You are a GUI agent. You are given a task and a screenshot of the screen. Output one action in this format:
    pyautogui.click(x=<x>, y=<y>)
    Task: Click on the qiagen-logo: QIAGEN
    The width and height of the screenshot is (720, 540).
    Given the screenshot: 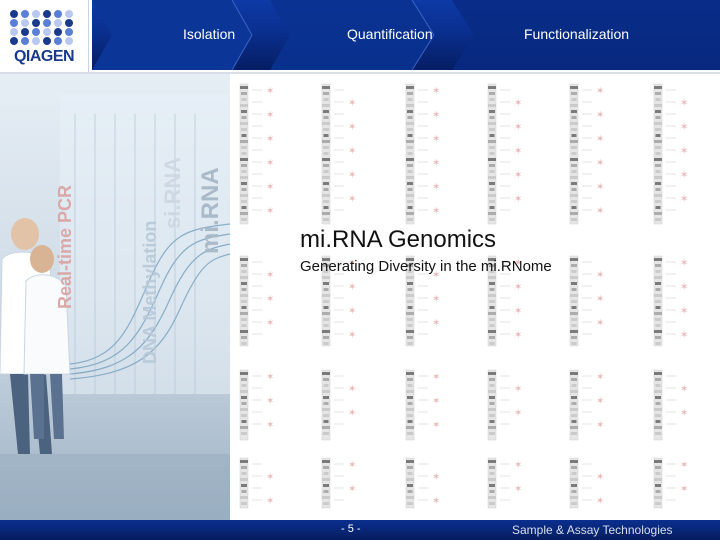 What is the action you would take?
    pyautogui.click(x=44, y=37)
    